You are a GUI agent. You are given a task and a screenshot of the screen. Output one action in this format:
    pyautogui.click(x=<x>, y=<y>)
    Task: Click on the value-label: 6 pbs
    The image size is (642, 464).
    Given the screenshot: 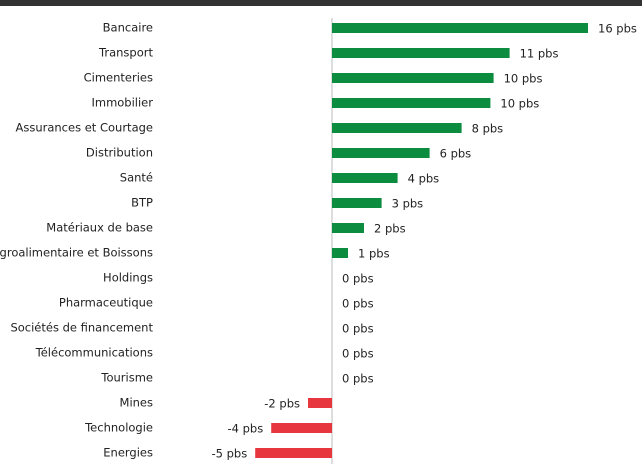 What is the action you would take?
    pyautogui.click(x=456, y=154)
    